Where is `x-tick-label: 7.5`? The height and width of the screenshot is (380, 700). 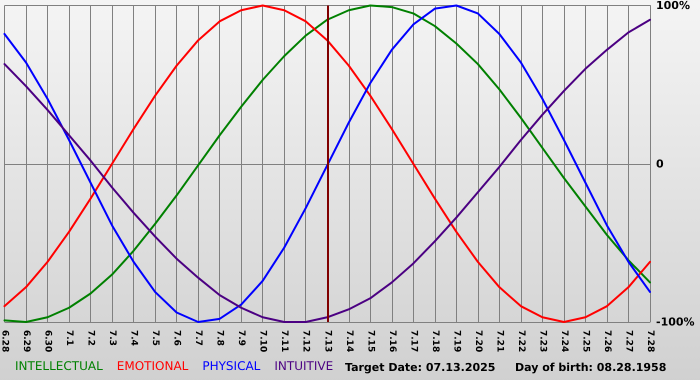 x-tick-label: 7.5 is located at coordinates (155, 338).